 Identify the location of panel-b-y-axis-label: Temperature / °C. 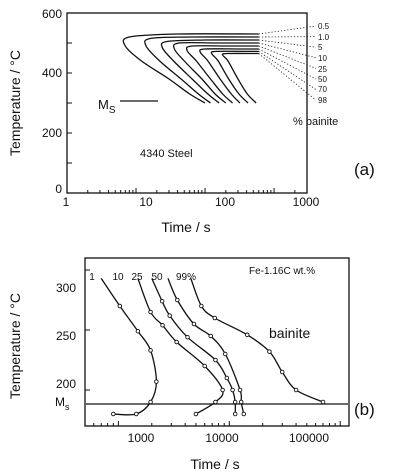
(15, 346).